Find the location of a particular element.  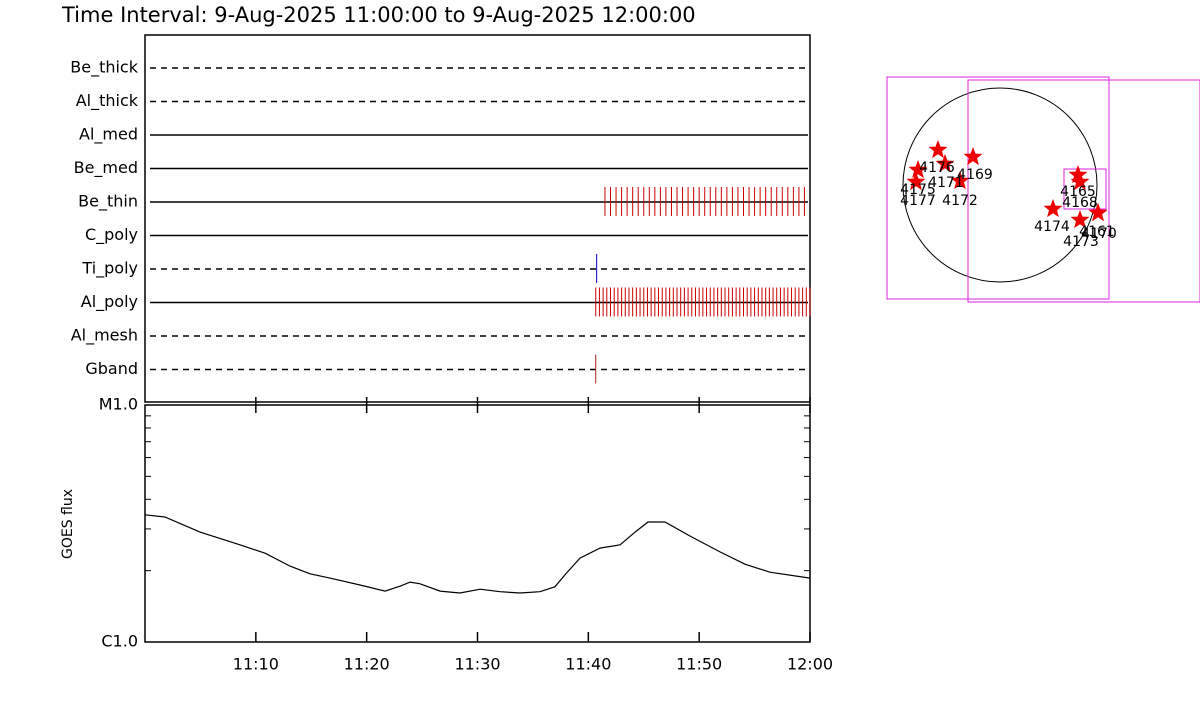

region-label: 4170 is located at coordinates (1099, 234).